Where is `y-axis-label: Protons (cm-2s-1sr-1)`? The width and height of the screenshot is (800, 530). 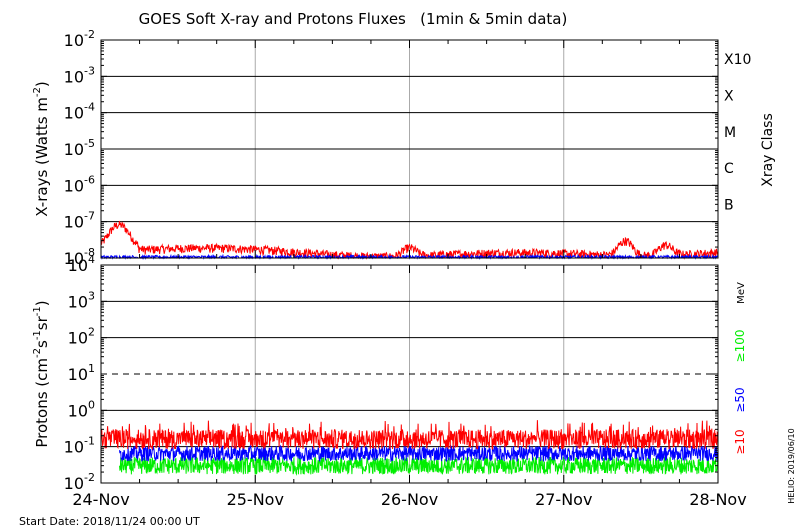 y-axis-label: Protons (cm-2s-1sr-1) is located at coordinates (41, 373).